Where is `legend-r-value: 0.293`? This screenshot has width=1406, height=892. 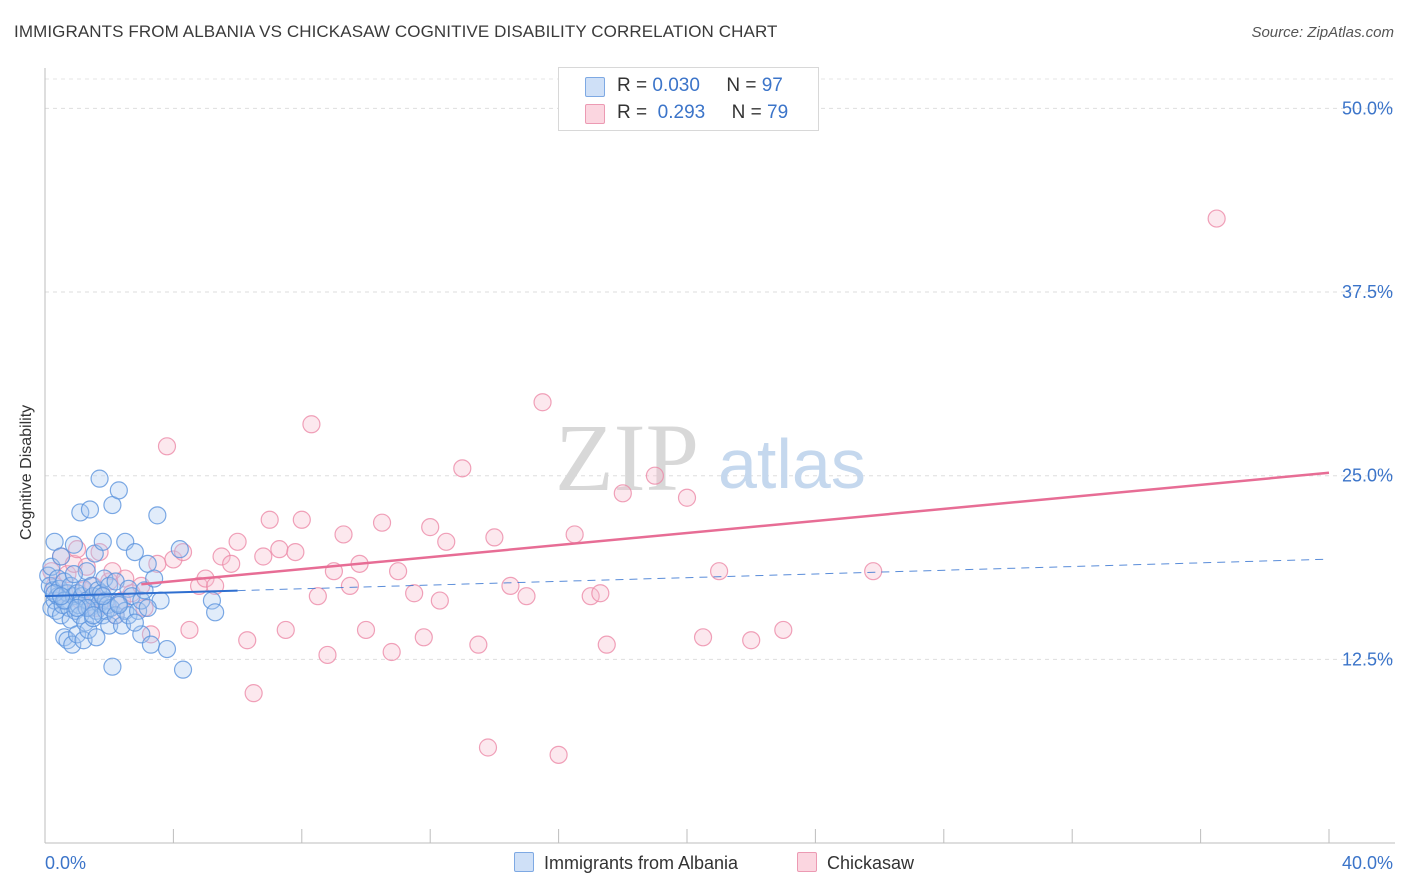
legend-r-value: 0.293 is located at coordinates (681, 112).